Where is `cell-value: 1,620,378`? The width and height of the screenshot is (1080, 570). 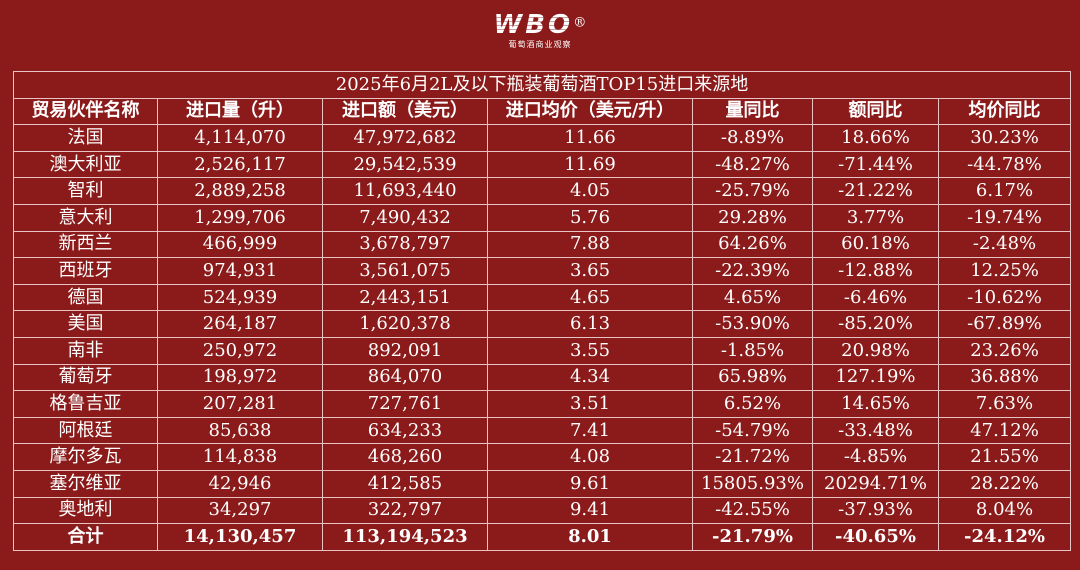
cell-value: 1,620,378 is located at coordinates (405, 324).